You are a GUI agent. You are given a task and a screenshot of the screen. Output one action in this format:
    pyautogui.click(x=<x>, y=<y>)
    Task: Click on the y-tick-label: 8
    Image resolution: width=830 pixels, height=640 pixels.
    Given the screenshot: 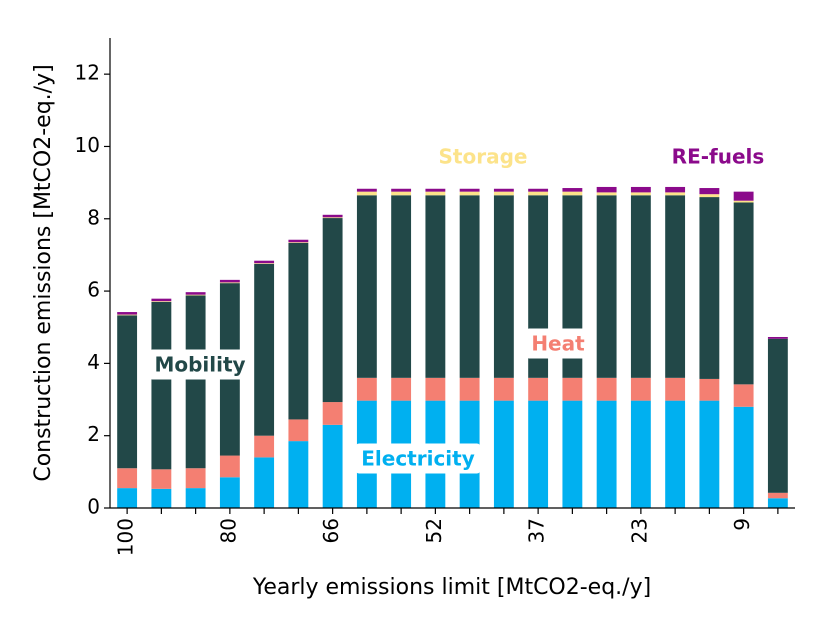 What is the action you would take?
    pyautogui.click(x=93, y=217)
    